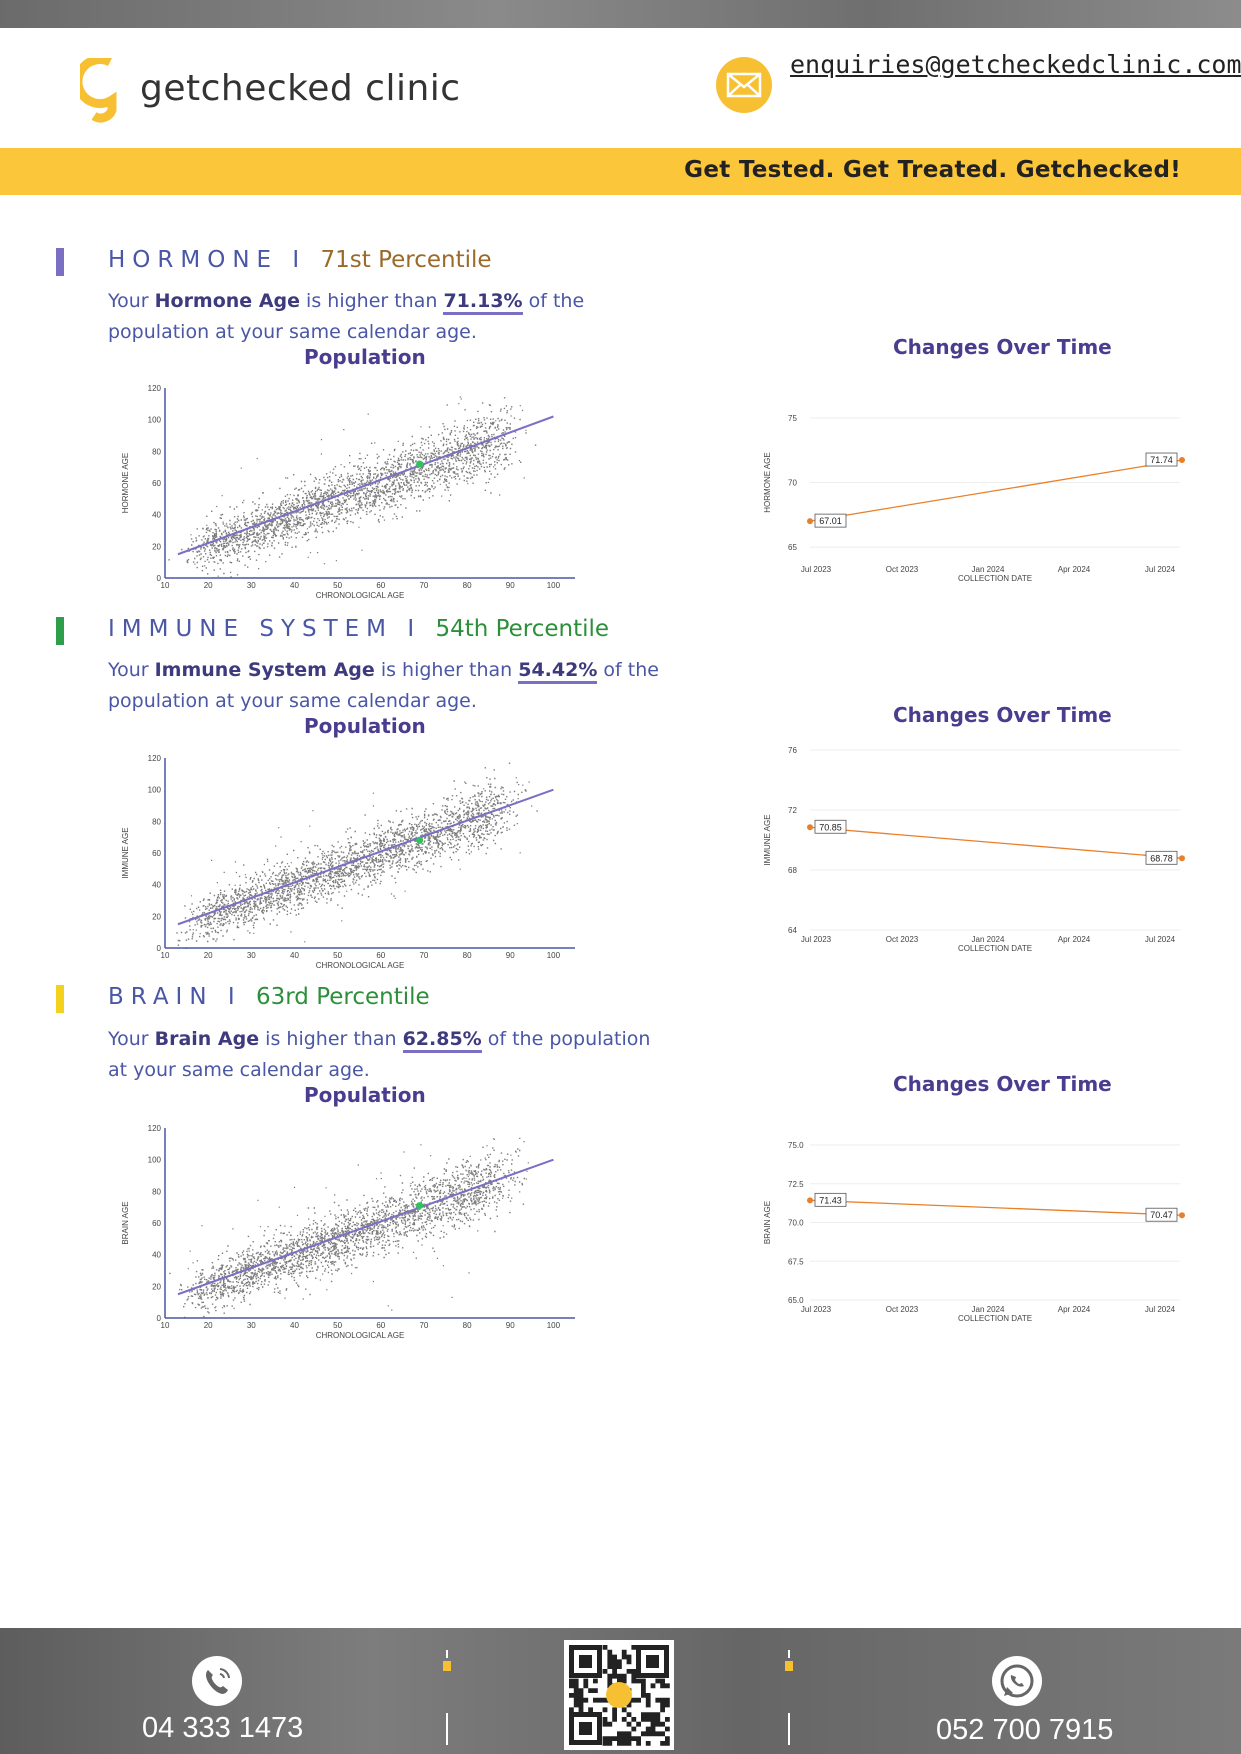 The height and width of the screenshot is (1754, 1241). I want to click on scatter-point-cloud, so click(349, 1228).